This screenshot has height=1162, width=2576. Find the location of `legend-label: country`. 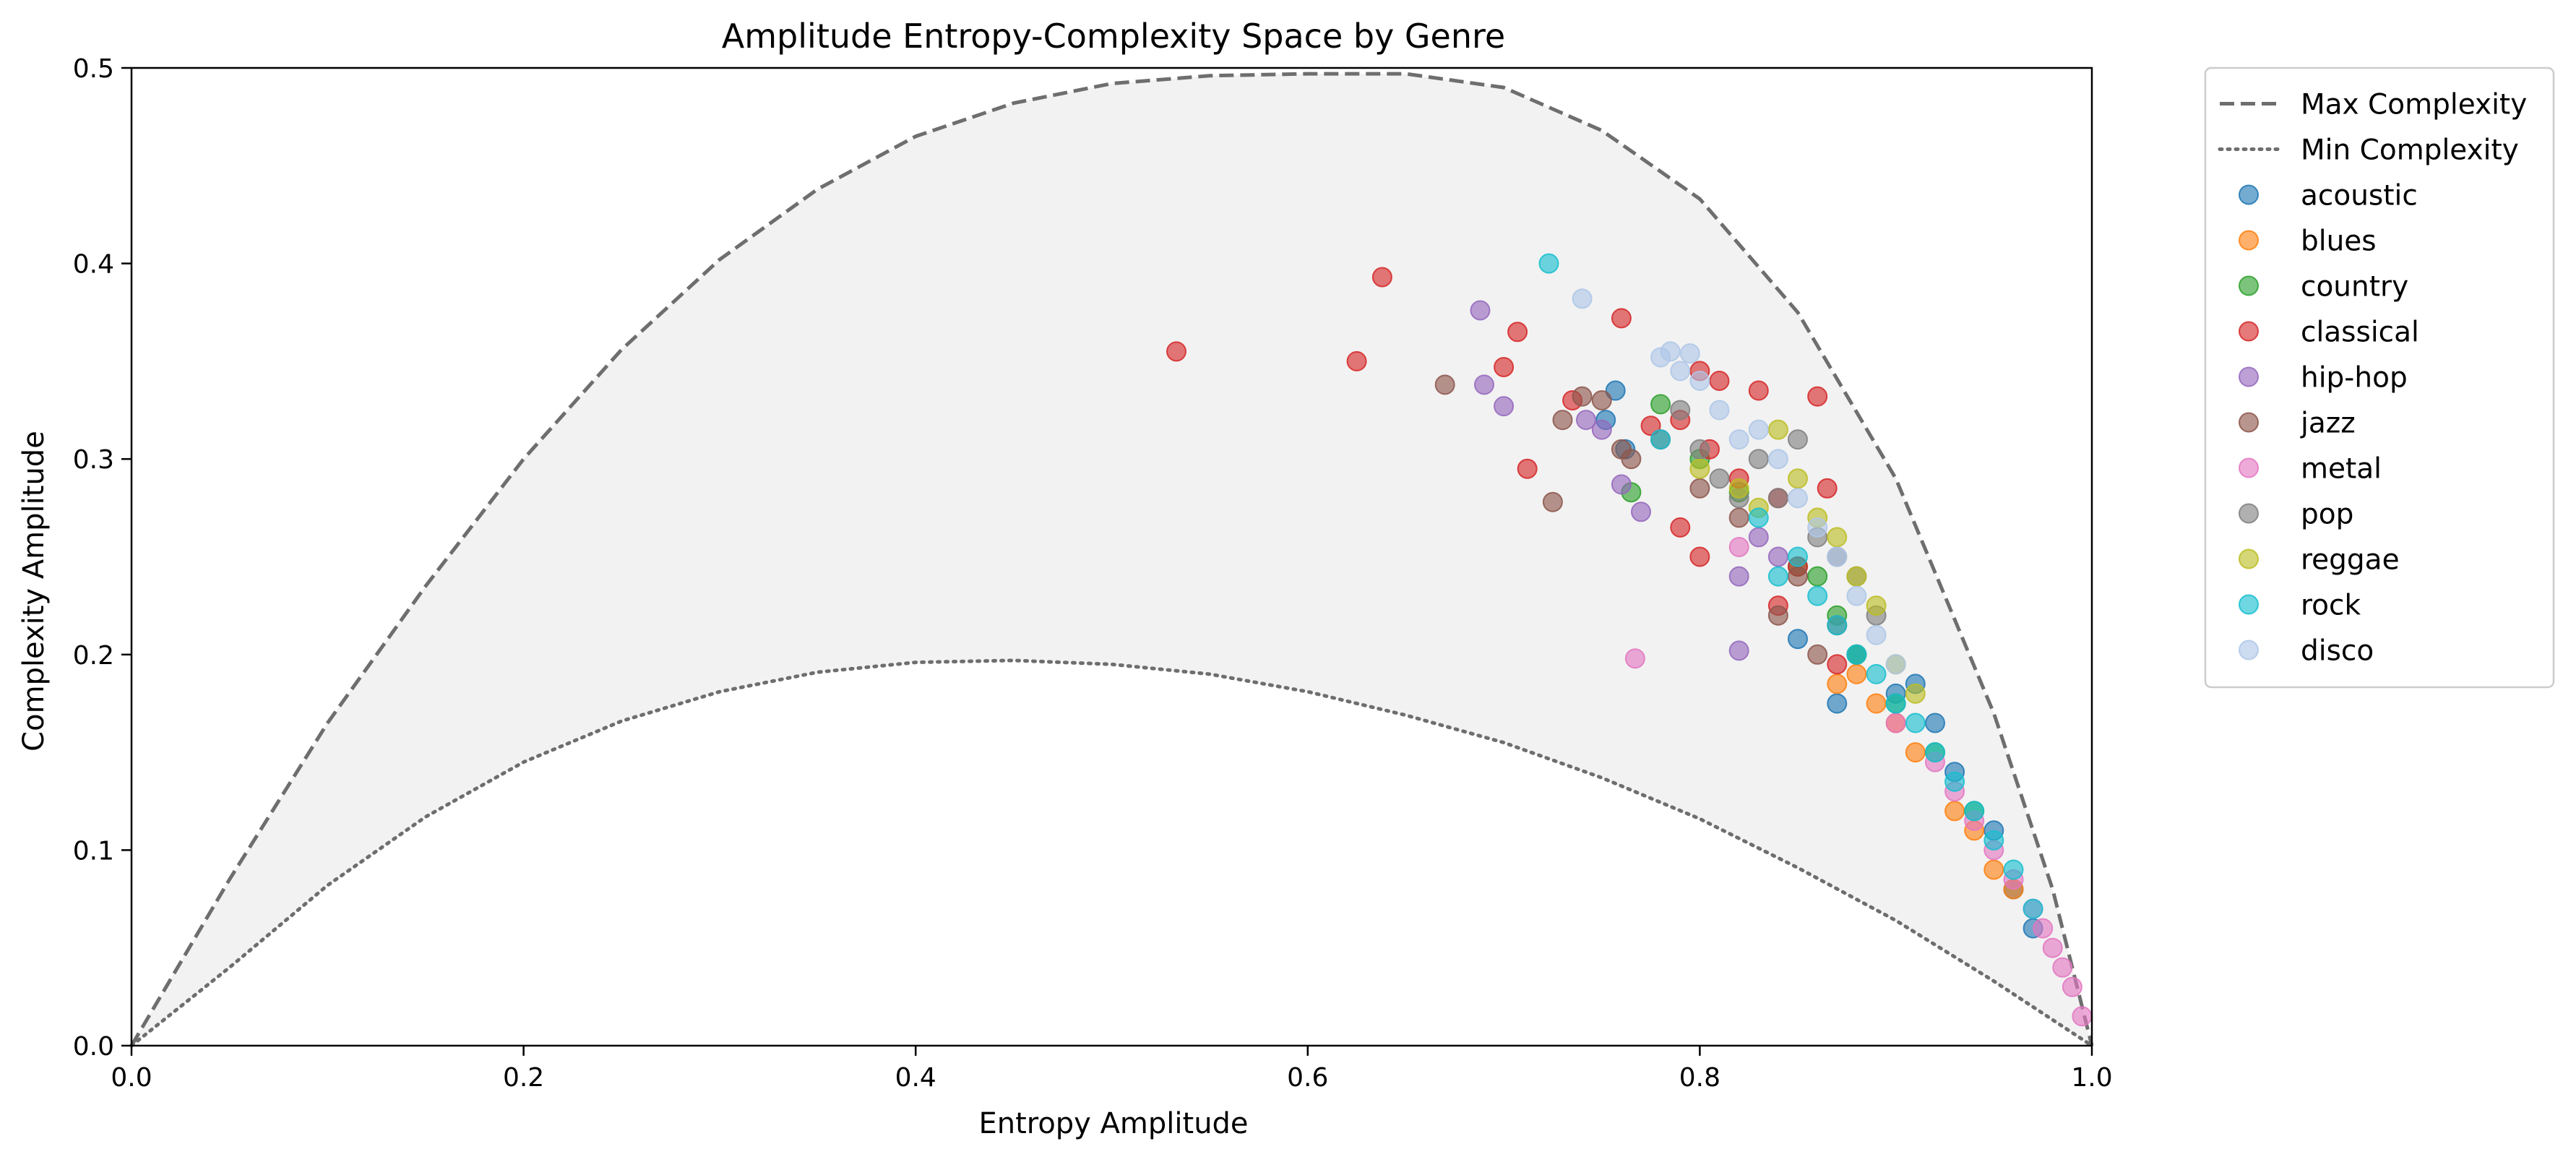

legend-label: country is located at coordinates (2354, 287).